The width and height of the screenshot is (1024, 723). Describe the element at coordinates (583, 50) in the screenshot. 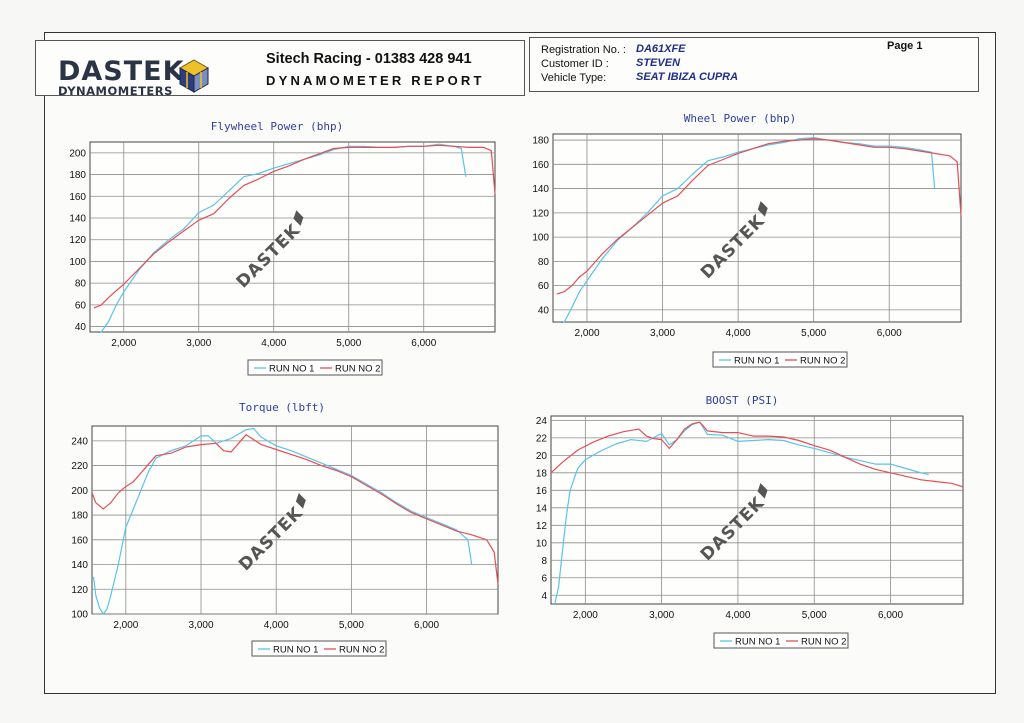

I see `registration-label: Registration No. :` at that location.